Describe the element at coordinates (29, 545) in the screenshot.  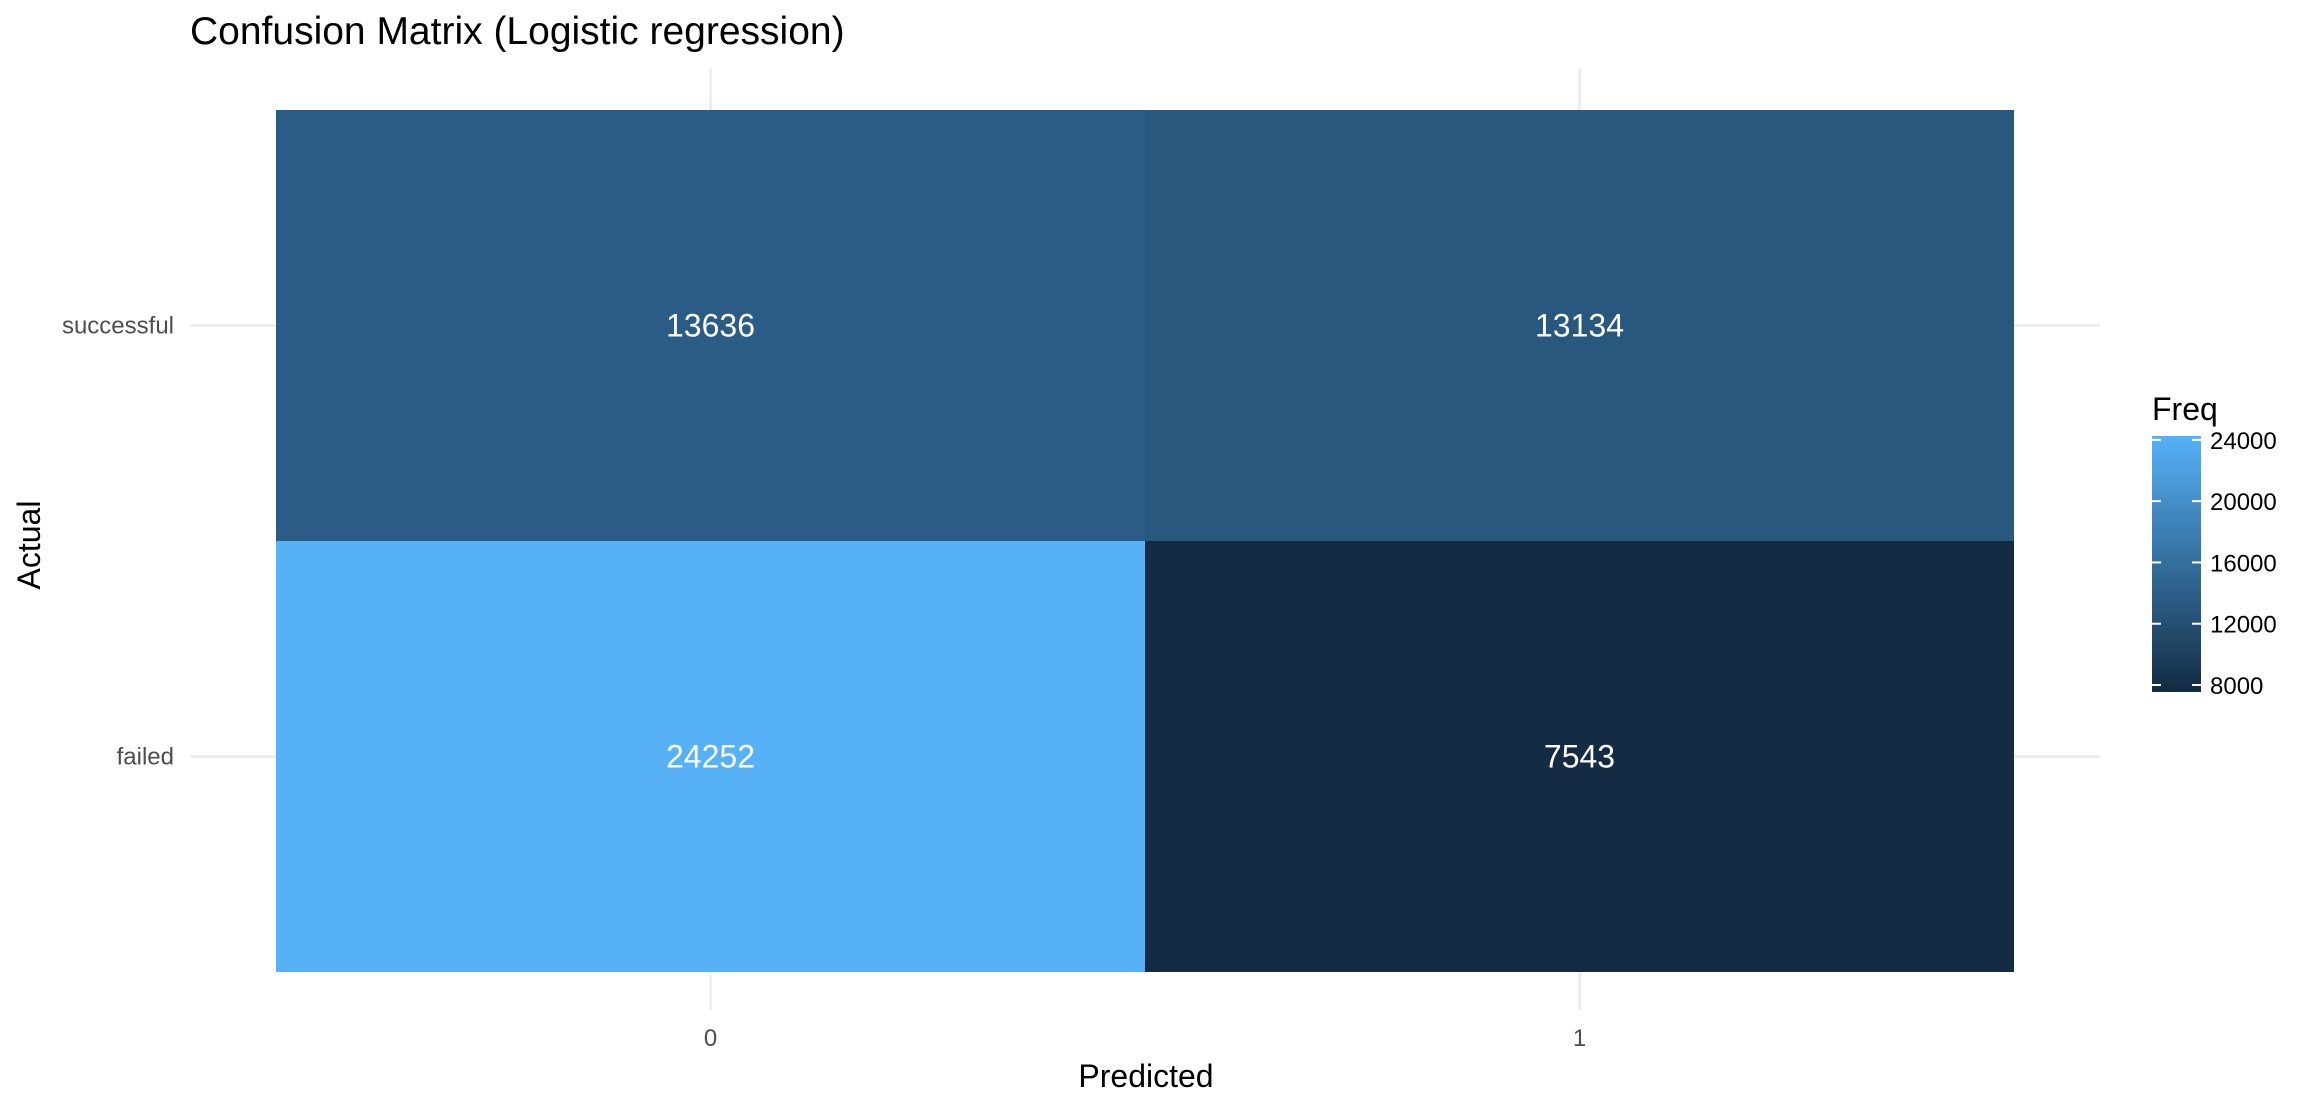
I see `y-axis-label: Actual` at that location.